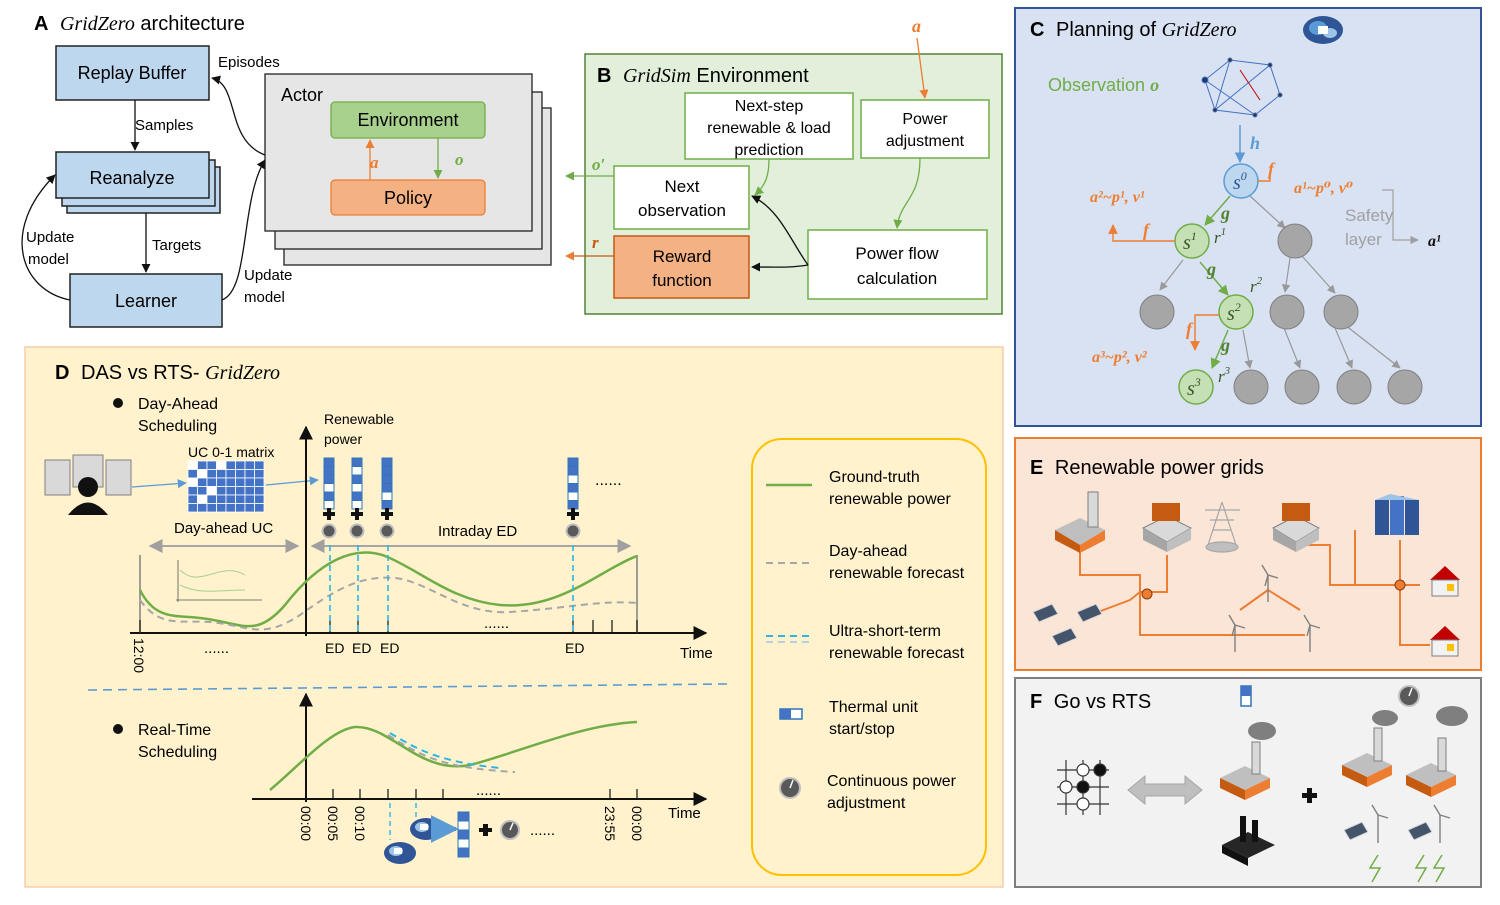  What do you see at coordinates (1037, 30) in the screenshot?
I see `panel-c-letter: C` at bounding box center [1037, 30].